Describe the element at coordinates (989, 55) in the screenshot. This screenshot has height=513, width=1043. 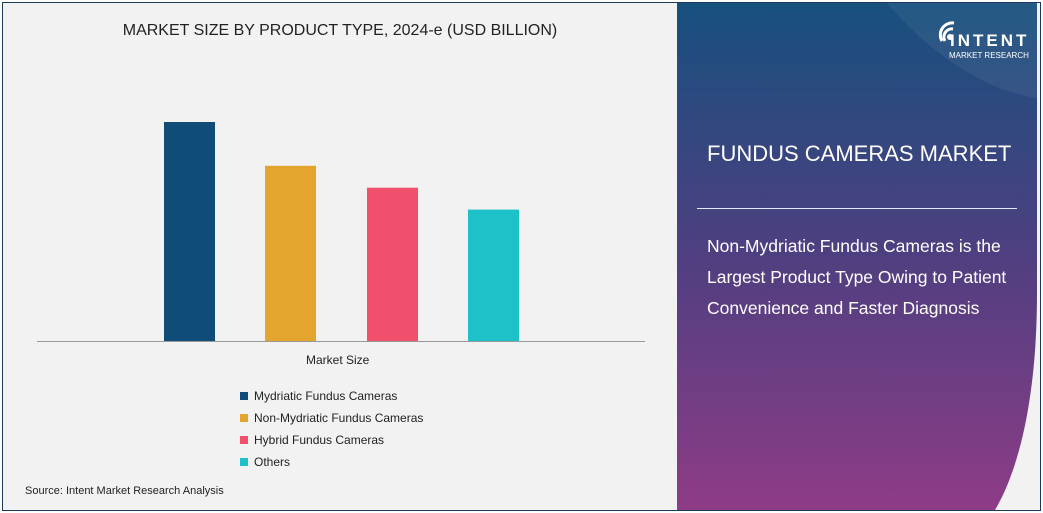
I see `logo-subtitle: MARKET RESEARCH` at that location.